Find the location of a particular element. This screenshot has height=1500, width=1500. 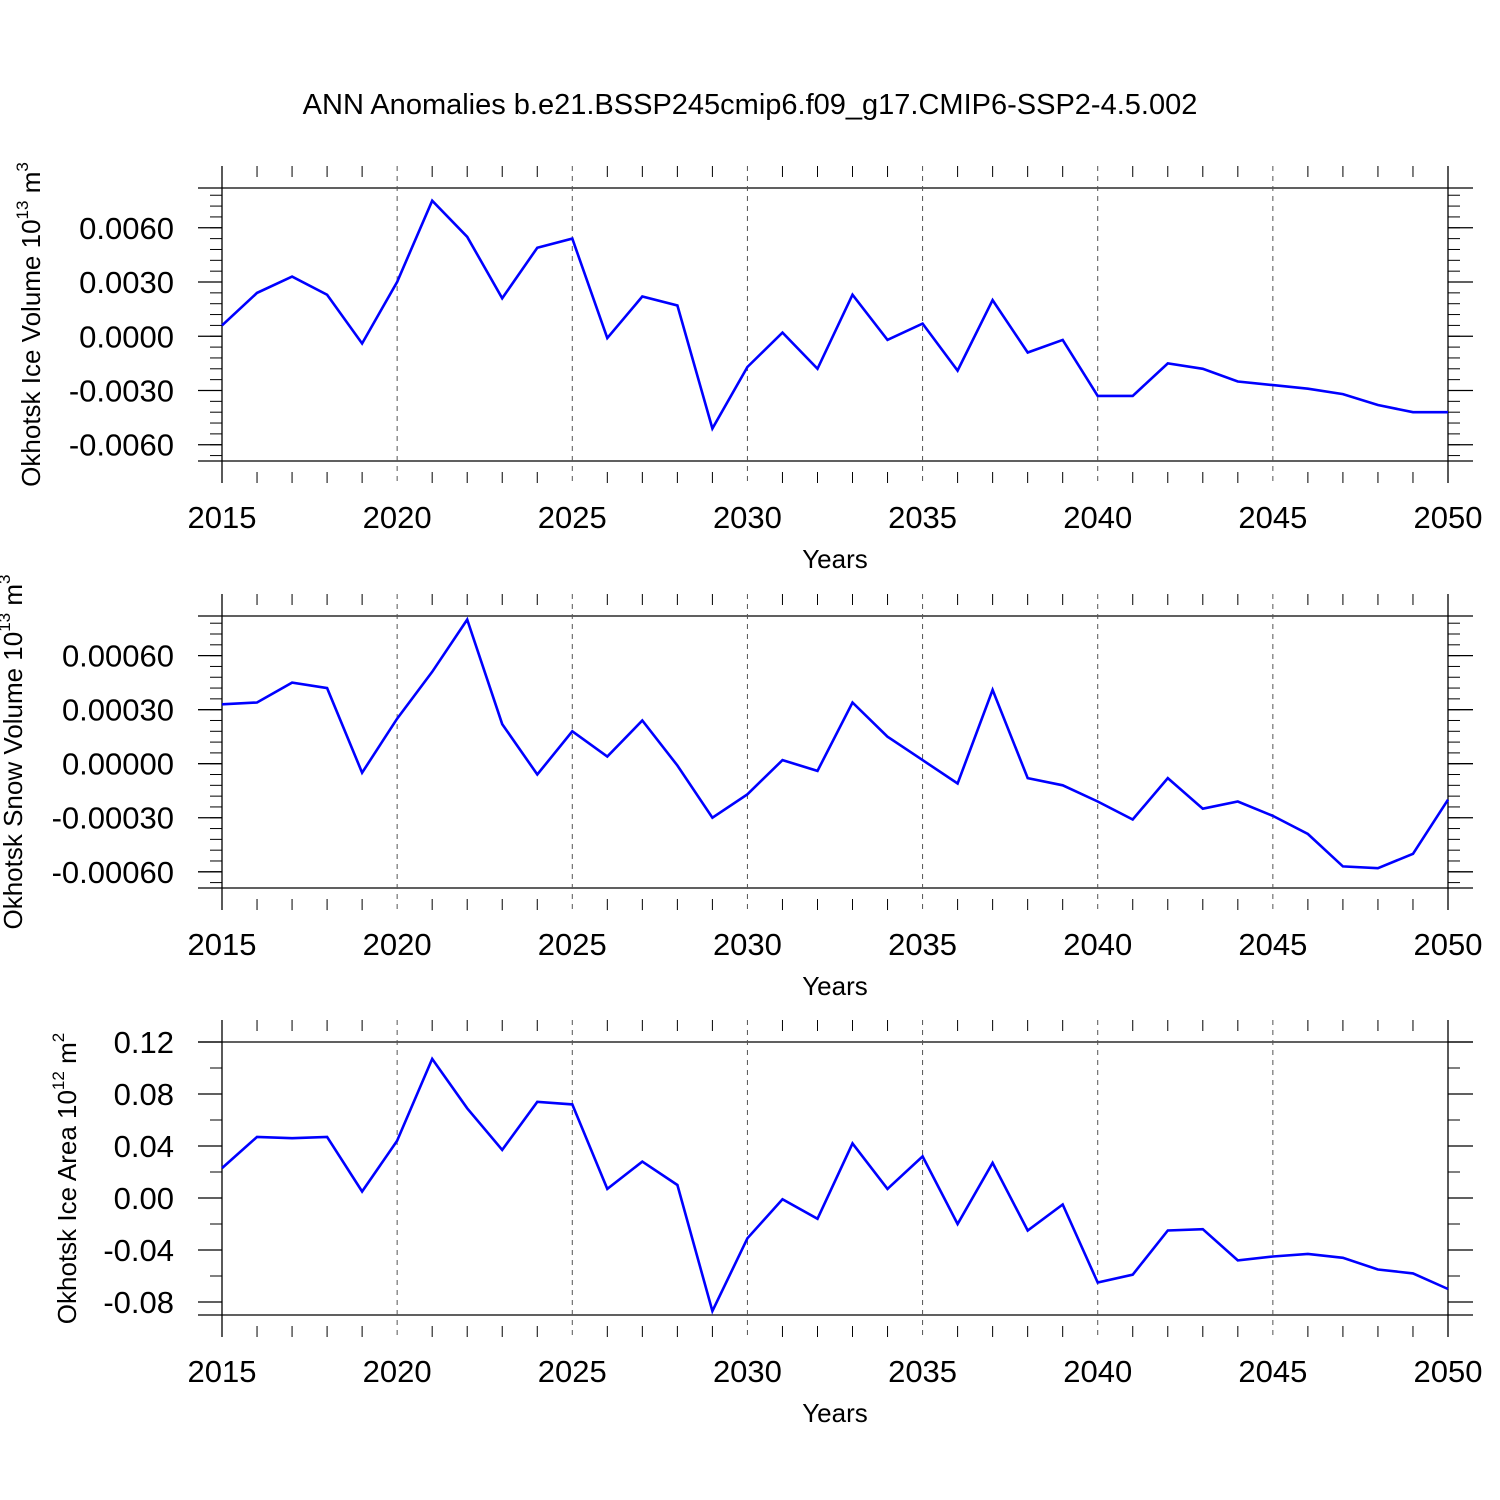

y-axis-label-unit-exponent: 2 is located at coordinates (58, 1037).